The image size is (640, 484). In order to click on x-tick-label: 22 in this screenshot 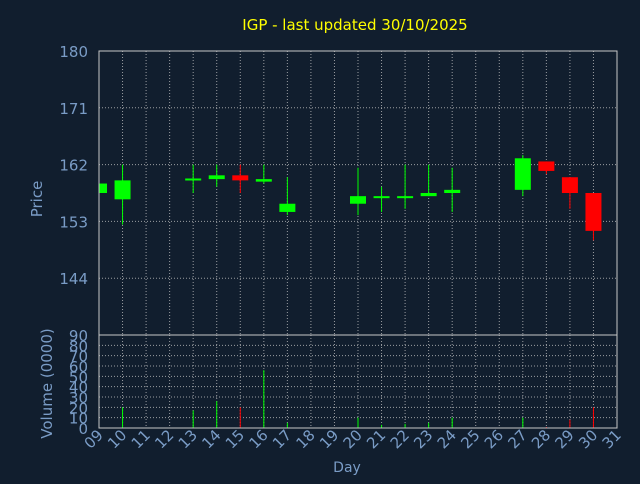, I will do `click(400, 439)`.